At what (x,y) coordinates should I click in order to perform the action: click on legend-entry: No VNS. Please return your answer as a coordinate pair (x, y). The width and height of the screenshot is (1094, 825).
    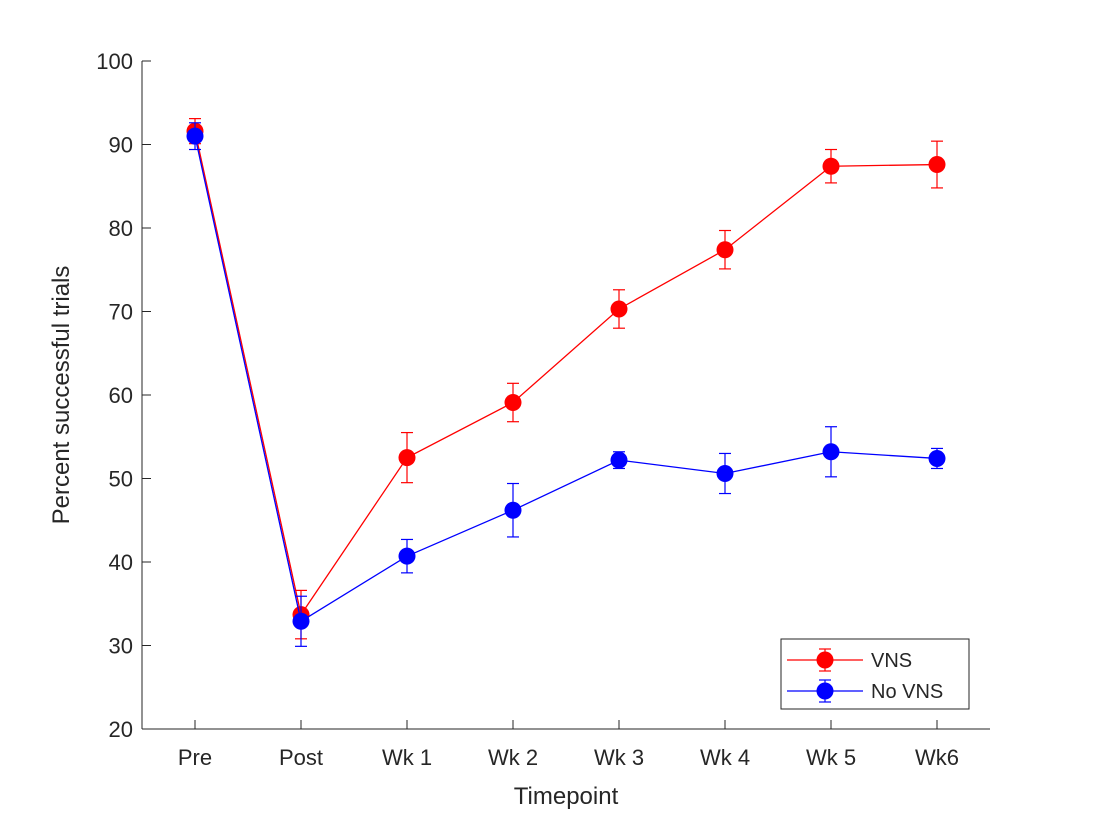
    Looking at the image, I should click on (865, 691).